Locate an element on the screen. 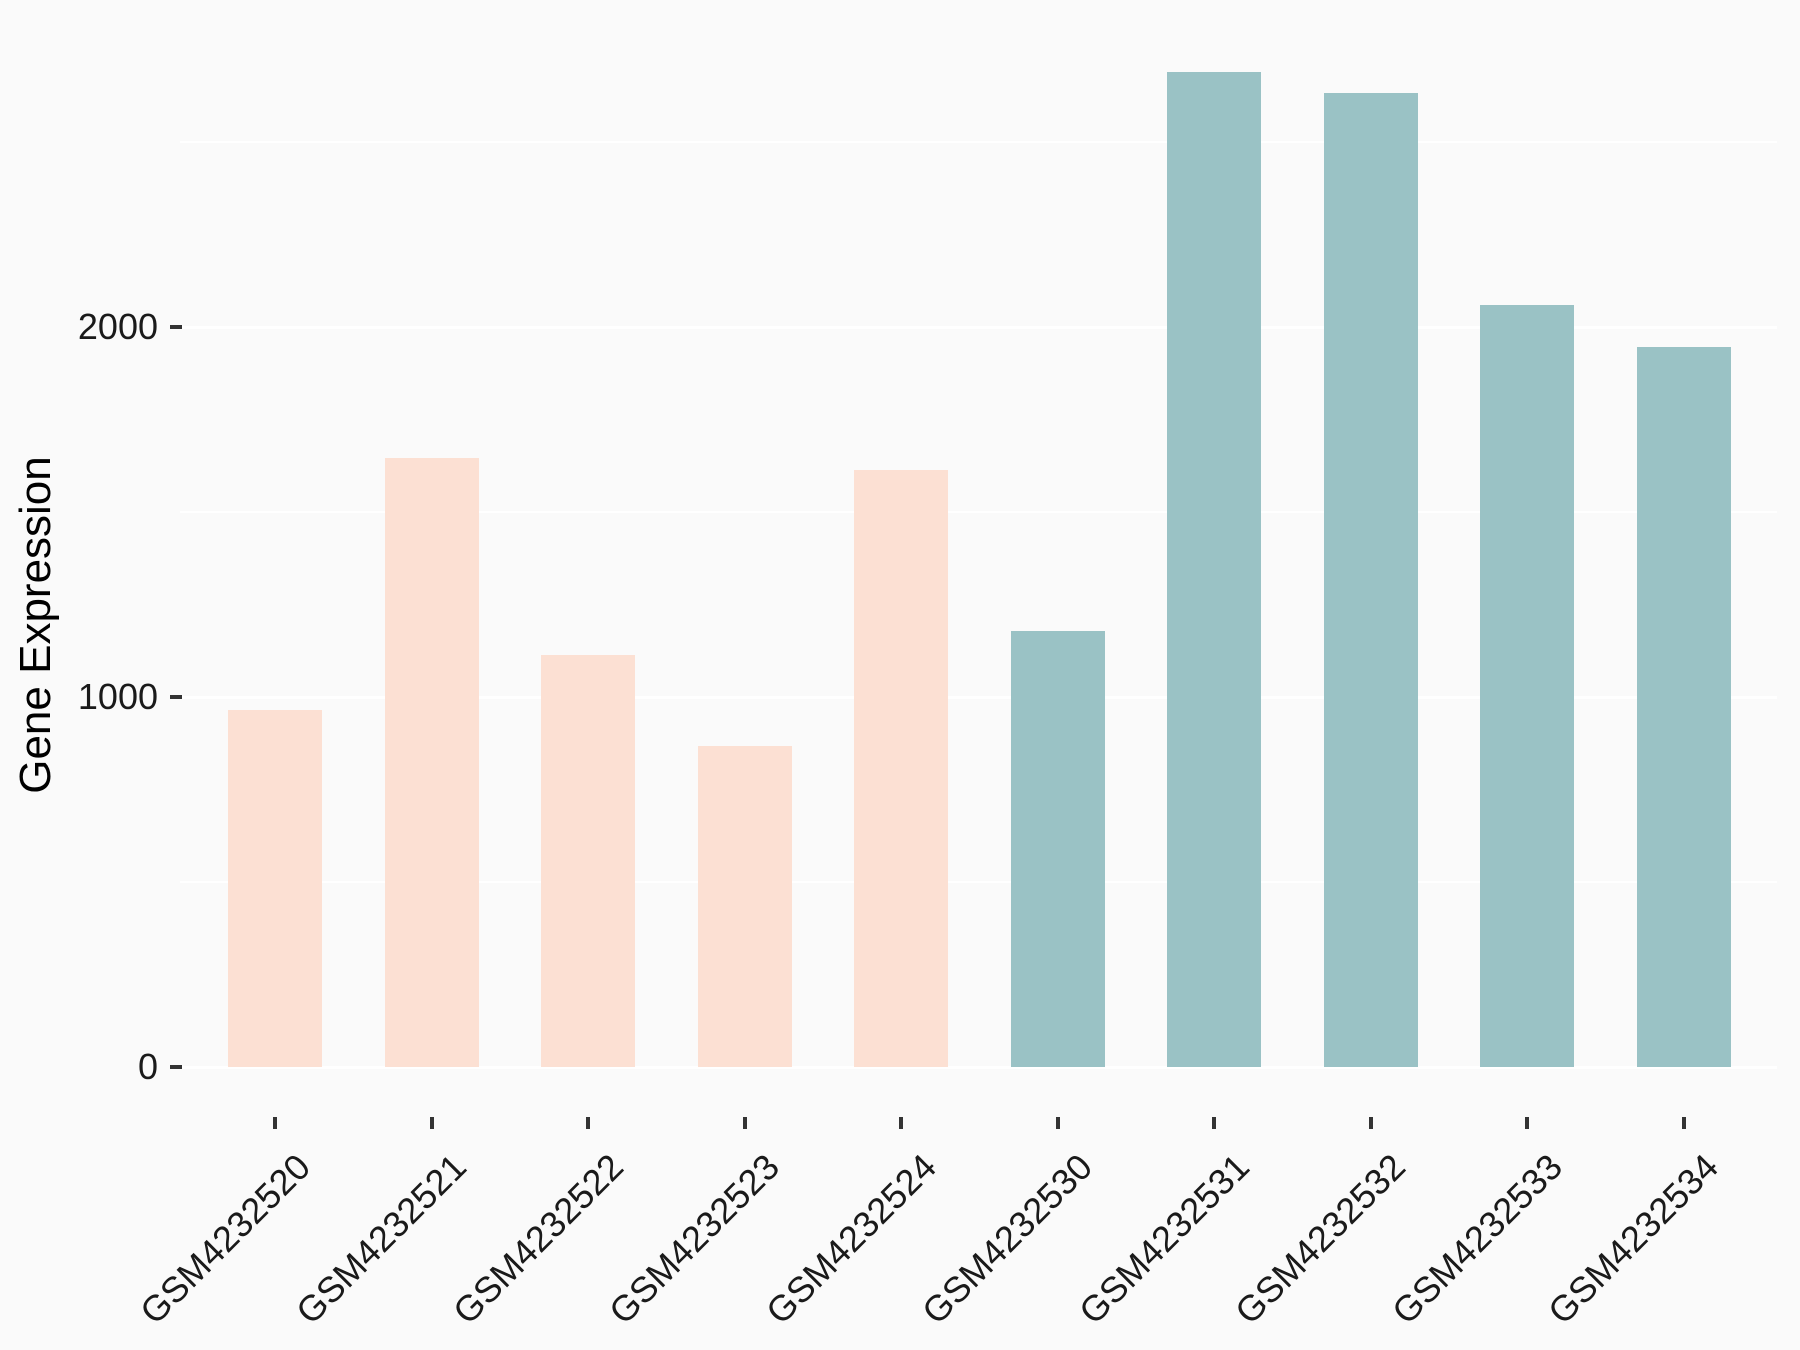  bar-GSM4232533 is located at coordinates (1527, 686).